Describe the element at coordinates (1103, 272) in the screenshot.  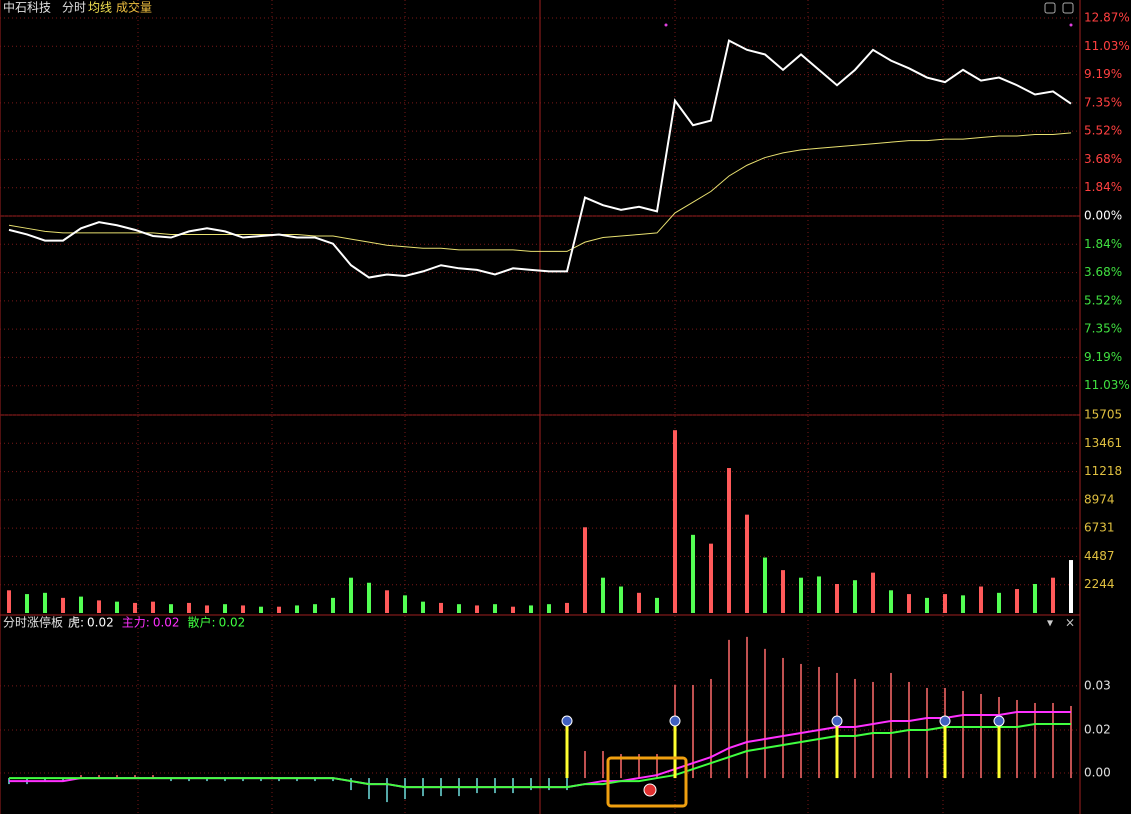
I see `y-tick-label: 3.68%` at that location.